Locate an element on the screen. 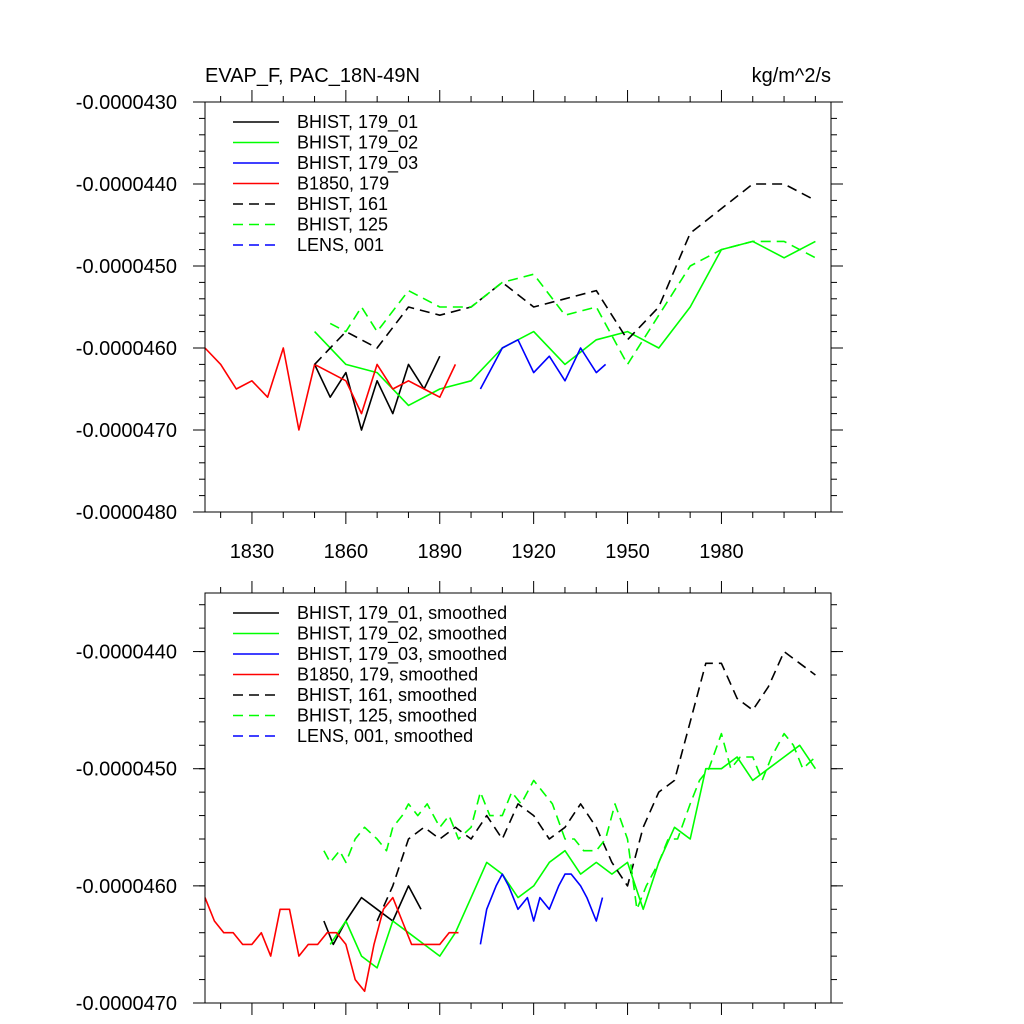 This screenshot has height=1024, width=1024. chart-top-legend-label-0: BHIST, 179_01 is located at coordinates (357, 122).